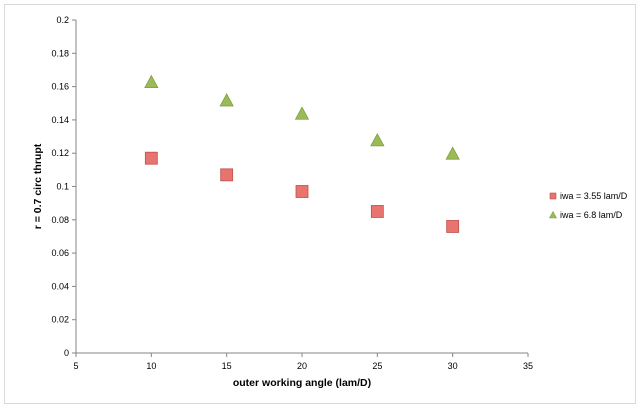  I want to click on y-tick-label: 0.12, so click(60, 153).